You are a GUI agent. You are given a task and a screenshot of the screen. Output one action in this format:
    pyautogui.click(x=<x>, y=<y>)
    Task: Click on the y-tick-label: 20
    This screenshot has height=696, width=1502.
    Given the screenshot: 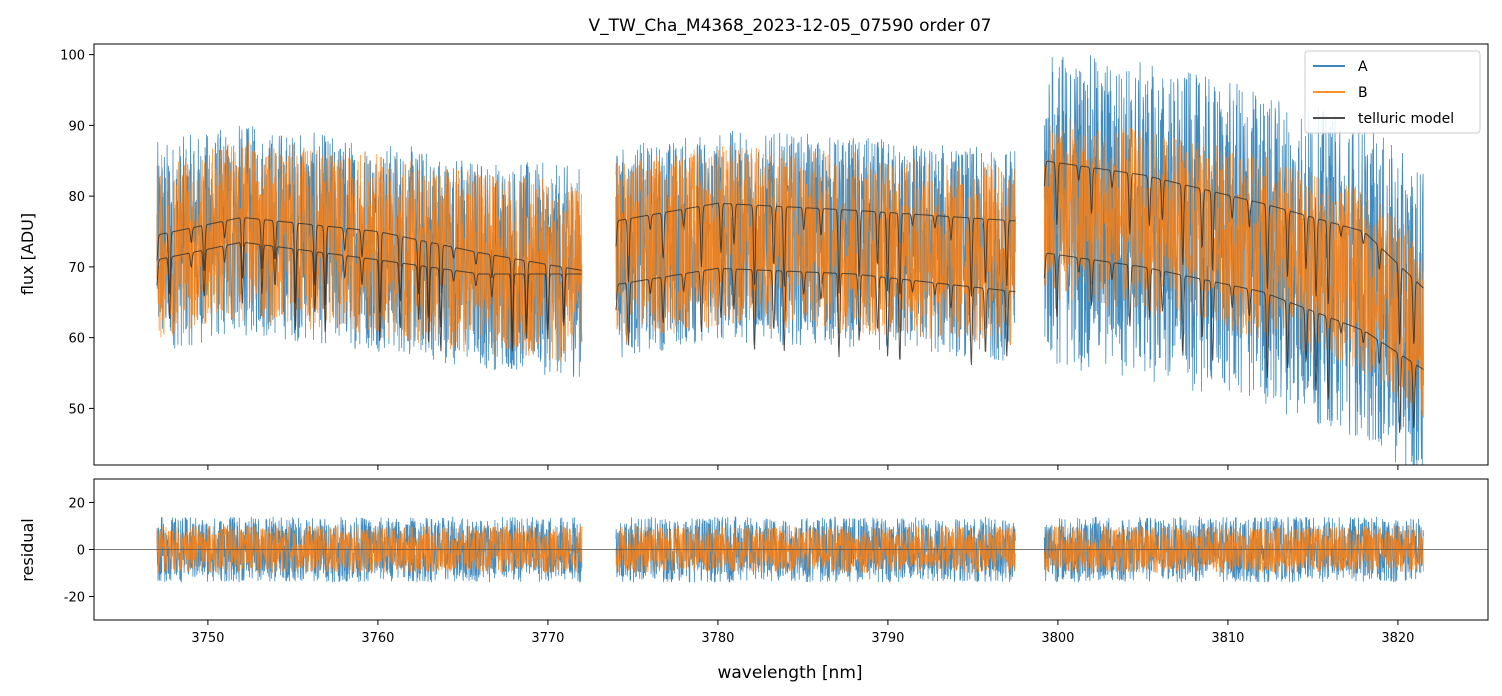 What is the action you would take?
    pyautogui.click(x=76, y=504)
    